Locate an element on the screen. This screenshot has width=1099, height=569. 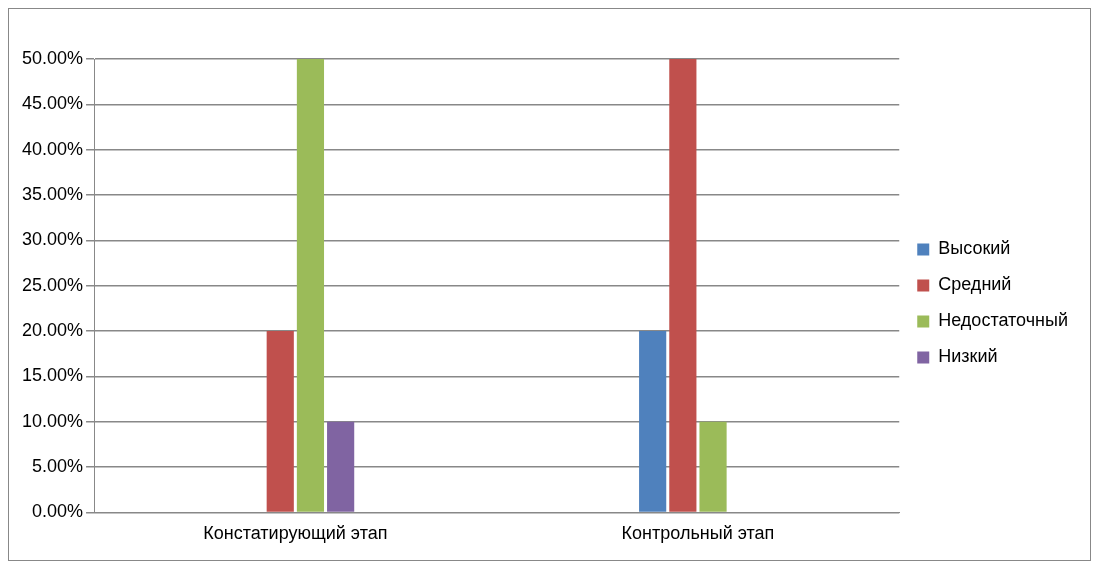
legend-label: Низкий is located at coordinates (968, 356).